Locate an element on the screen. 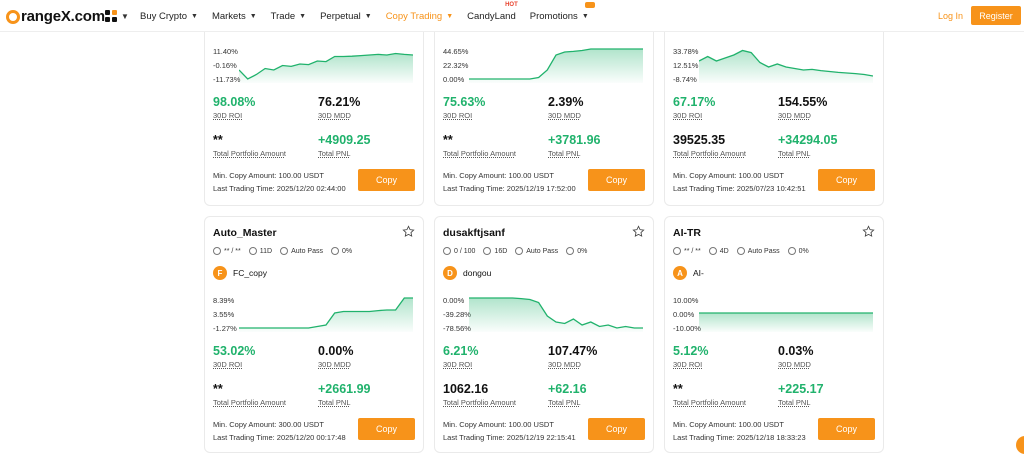 The width and height of the screenshot is (1024, 457). followers-count: 0 / 100 is located at coordinates (465, 251).